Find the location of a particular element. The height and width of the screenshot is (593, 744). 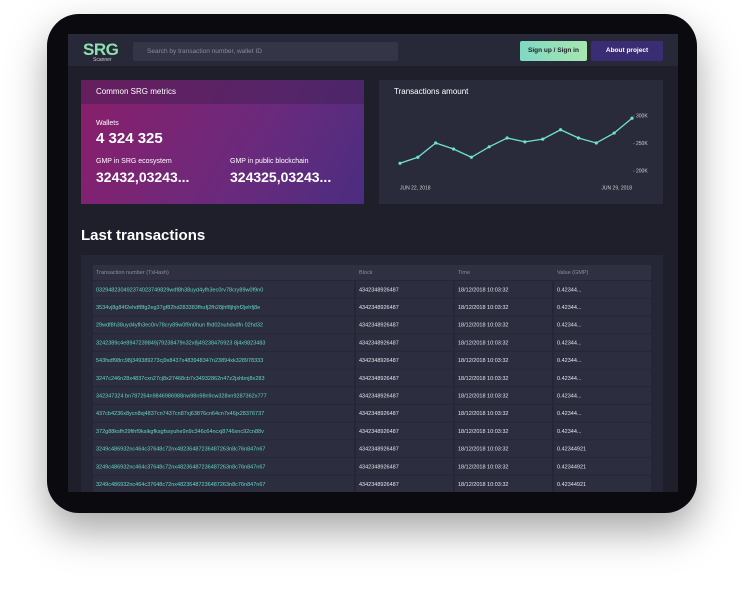

header-row is located at coordinates (372, 272).